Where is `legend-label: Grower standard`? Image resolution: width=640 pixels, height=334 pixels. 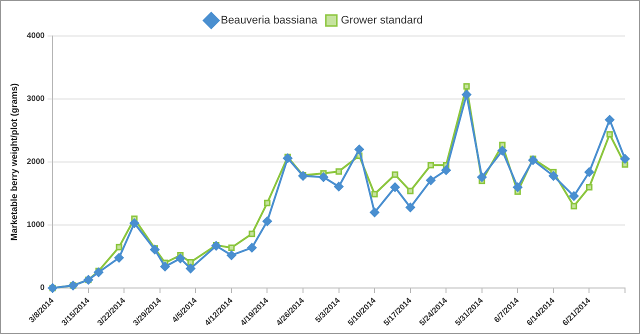 legend-label: Grower standard is located at coordinates (381, 20).